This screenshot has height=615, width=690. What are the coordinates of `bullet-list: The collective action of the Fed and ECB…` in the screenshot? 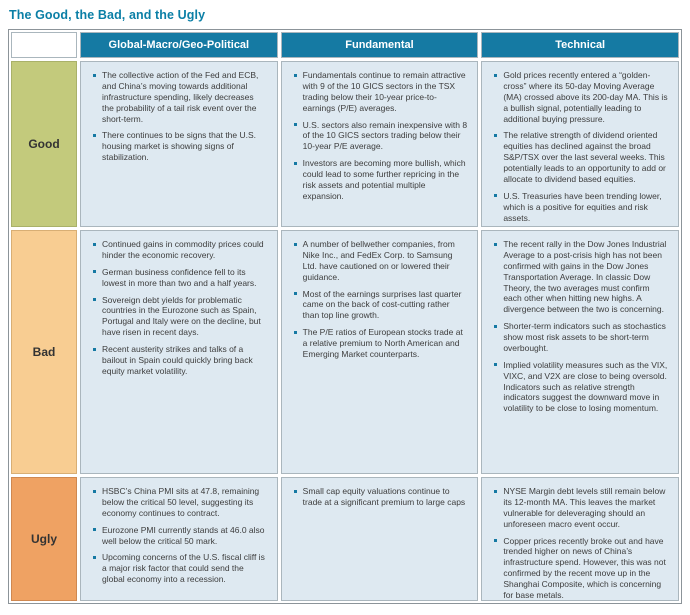 It's located at (179, 118).